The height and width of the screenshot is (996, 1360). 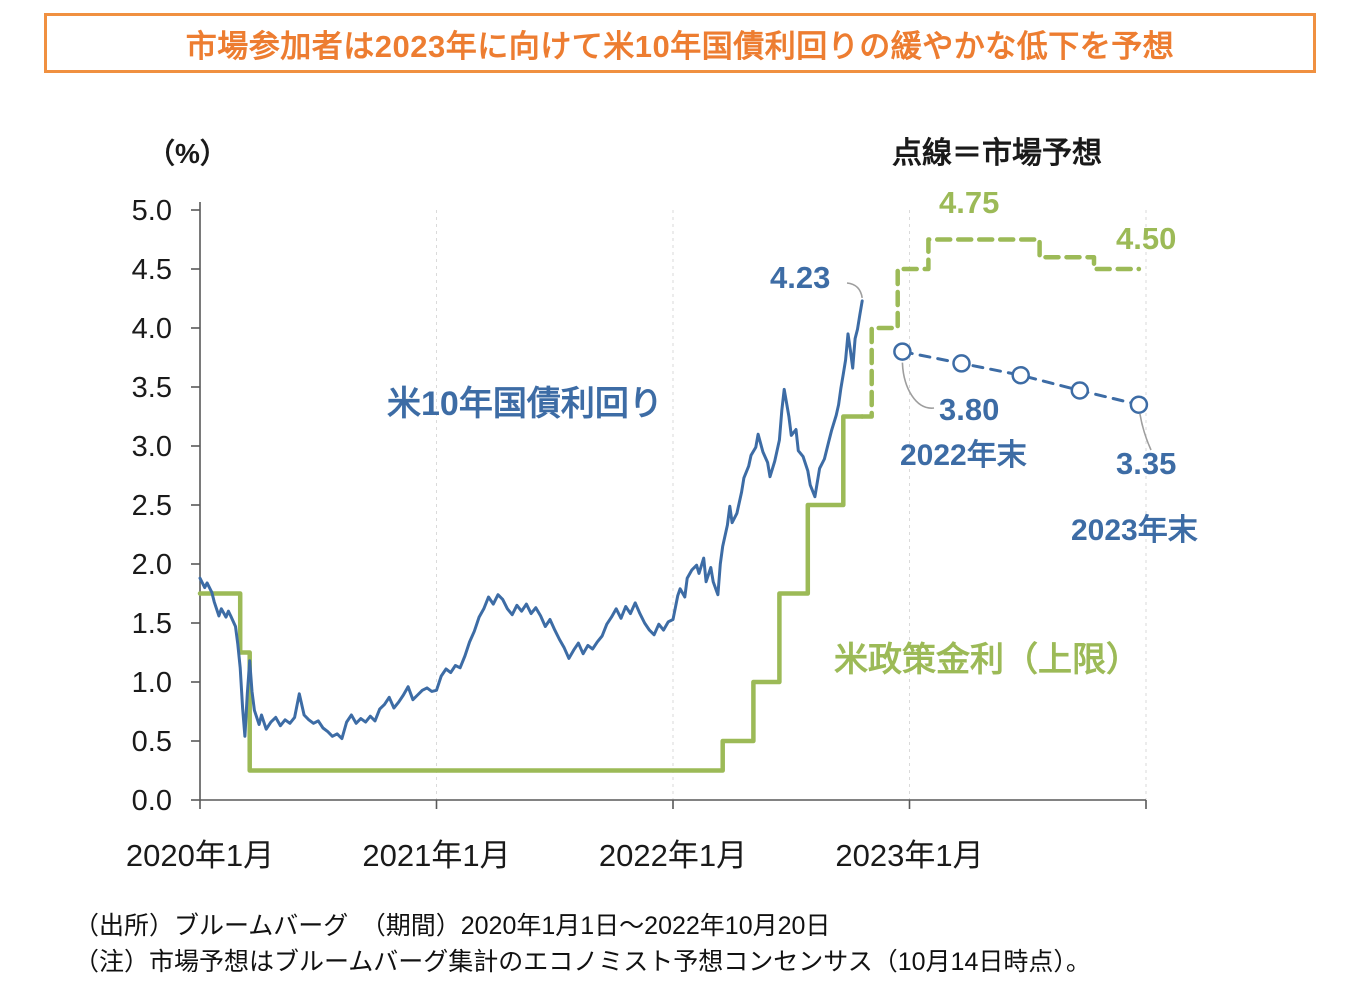 What do you see at coordinates (680, 46) in the screenshot?
I see `page-title: 市場参加者は2023年に向けて米10年国債利回りの緩やかな低下を予想` at bounding box center [680, 46].